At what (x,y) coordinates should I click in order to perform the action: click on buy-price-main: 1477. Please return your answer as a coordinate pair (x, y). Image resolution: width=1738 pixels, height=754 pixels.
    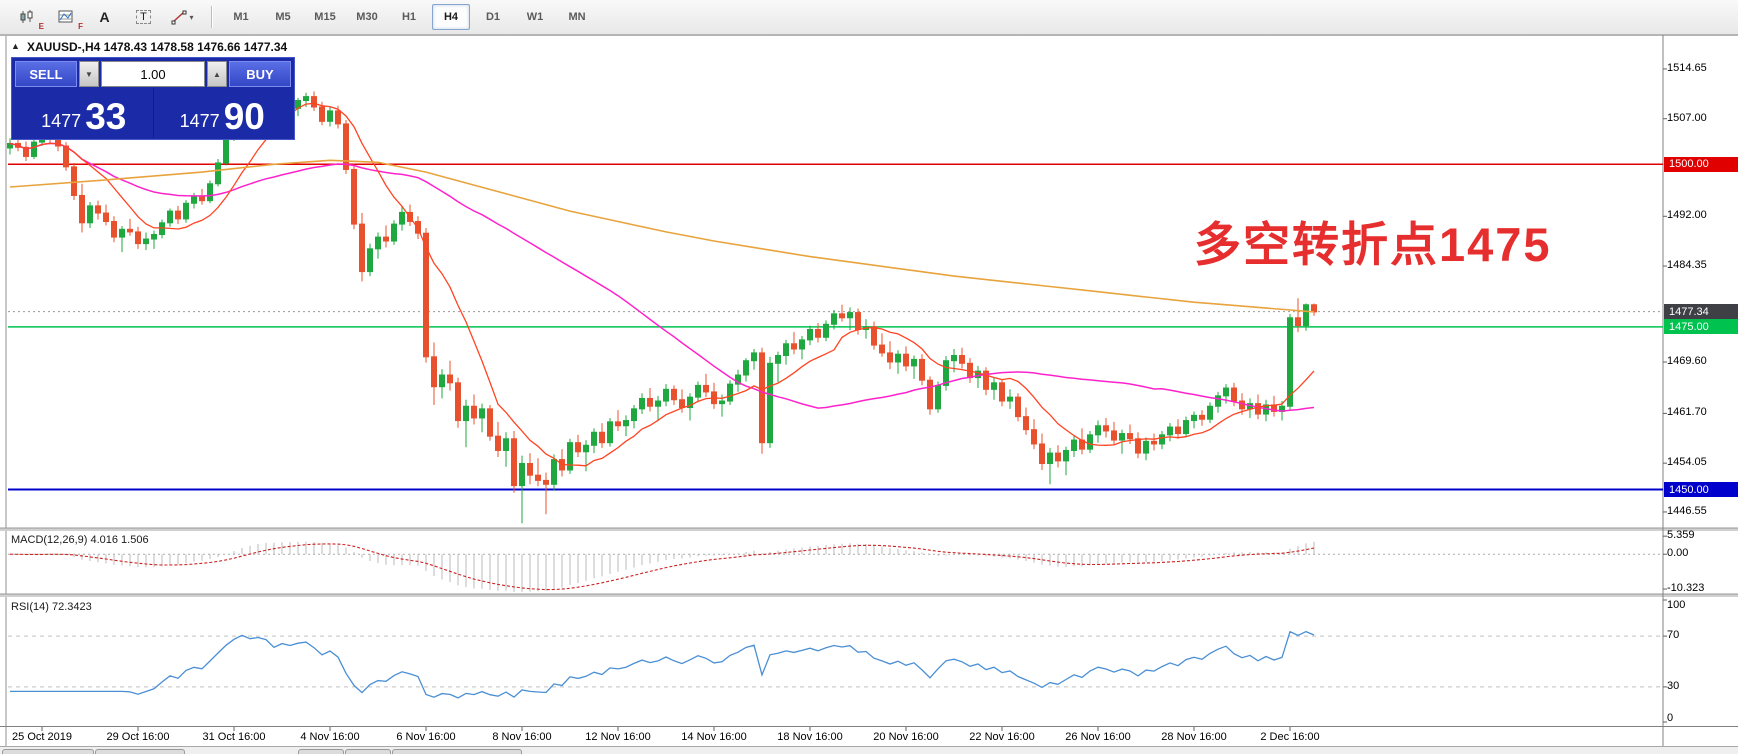
    Looking at the image, I should click on (199, 121).